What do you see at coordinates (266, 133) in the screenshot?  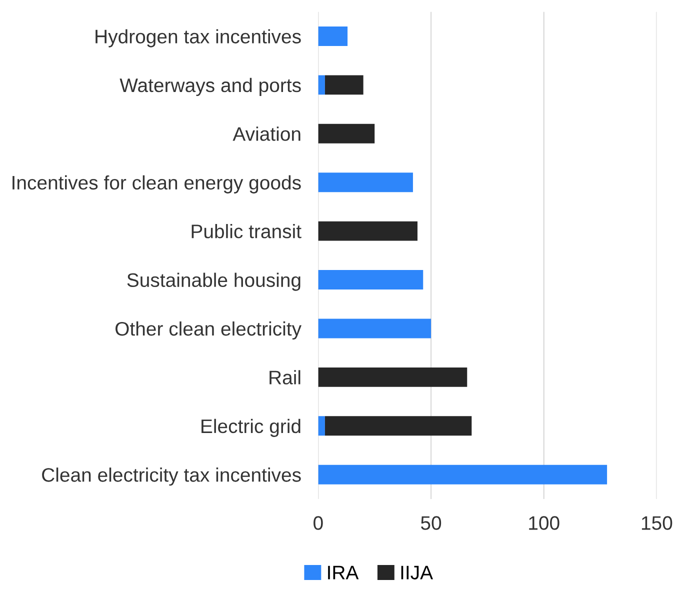 I see `y-tick-label: Aviation` at bounding box center [266, 133].